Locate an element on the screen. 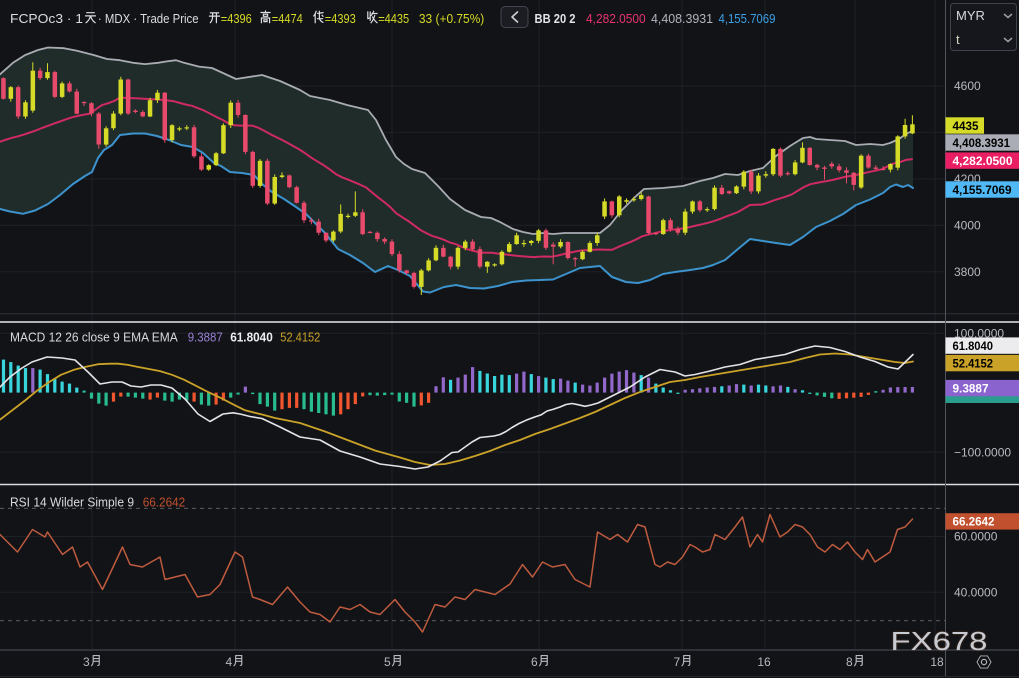  svg-text: MACD 12 26 close 9 EMA EMA is located at coordinates (94, 338).